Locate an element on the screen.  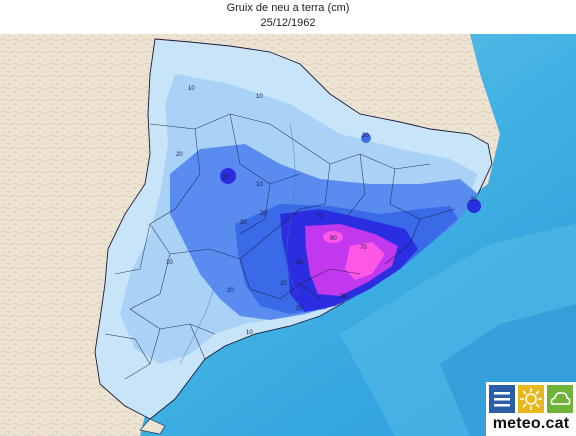
logo-icons is located at coordinates (531, 399).